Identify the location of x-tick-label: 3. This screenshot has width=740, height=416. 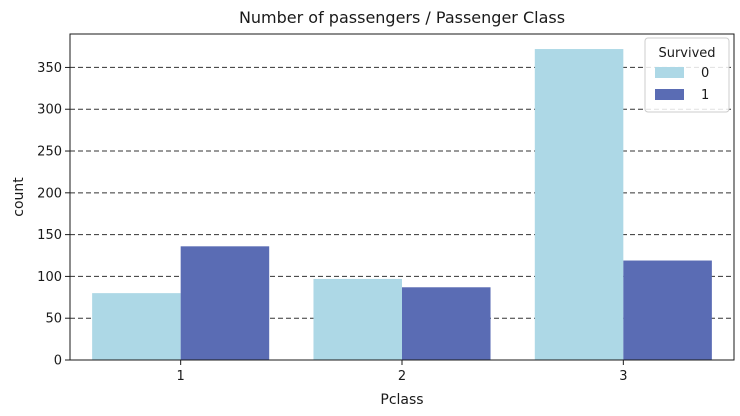
(623, 376).